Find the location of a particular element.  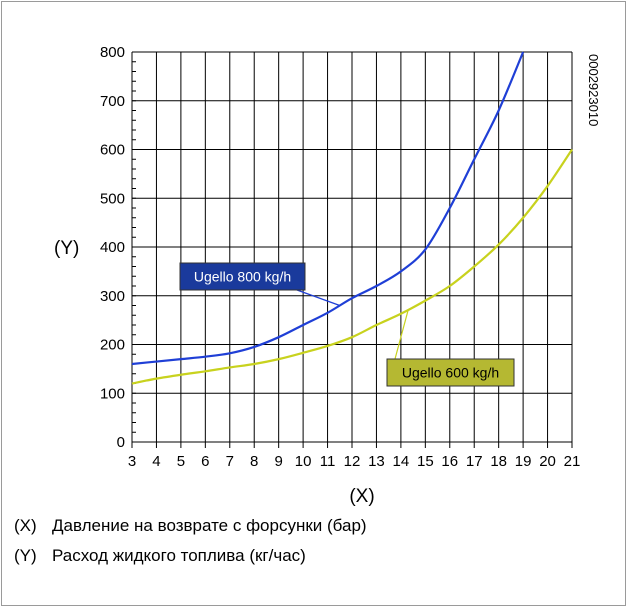

x-tick-label: 20 is located at coordinates (547, 461).